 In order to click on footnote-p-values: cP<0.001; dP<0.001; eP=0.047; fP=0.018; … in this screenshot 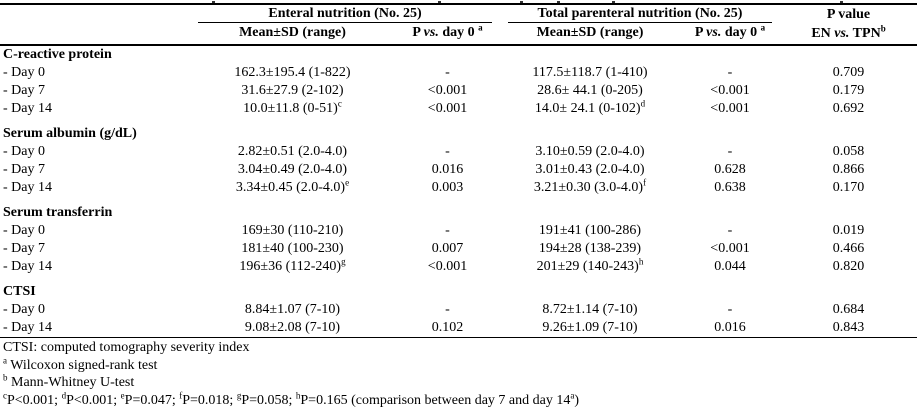, I will do `click(460, 400)`.